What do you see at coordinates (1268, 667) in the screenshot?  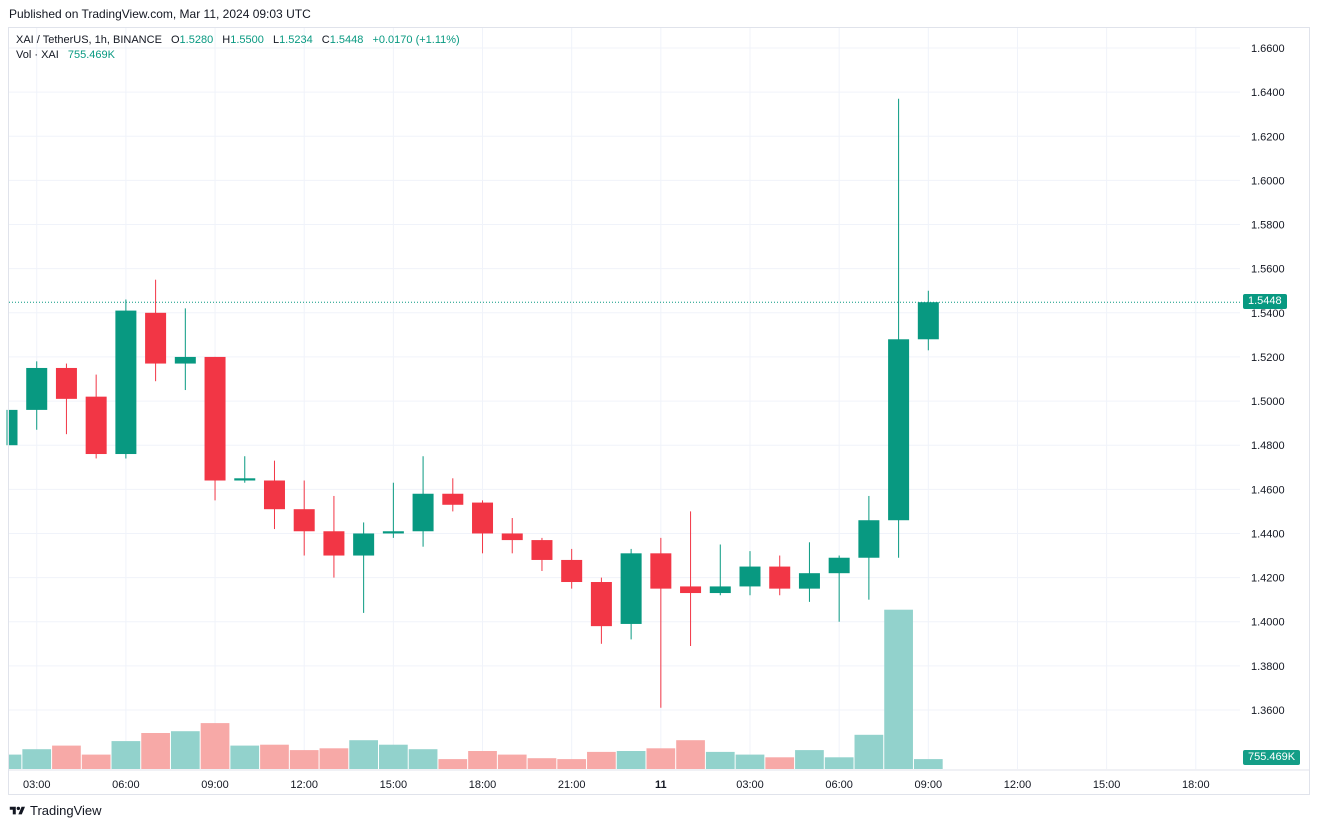 I see `price-tick-label: 1.3800` at bounding box center [1268, 667].